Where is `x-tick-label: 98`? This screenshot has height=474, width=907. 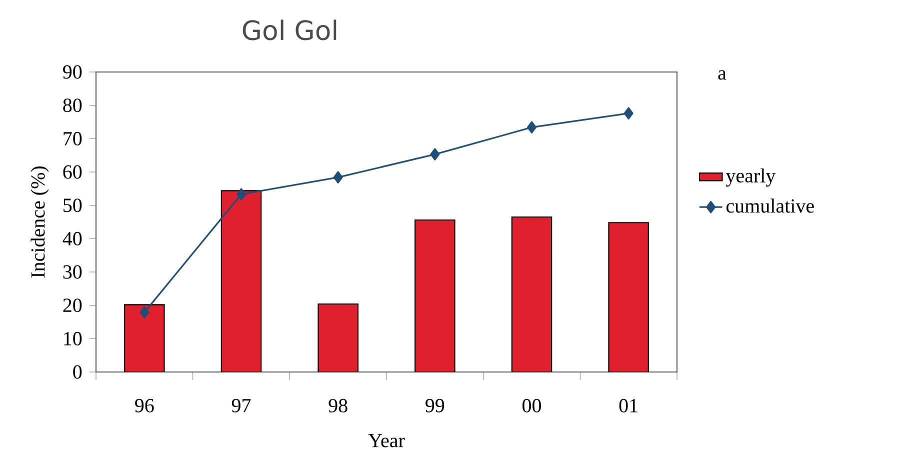
x-tick-label: 98 is located at coordinates (338, 405).